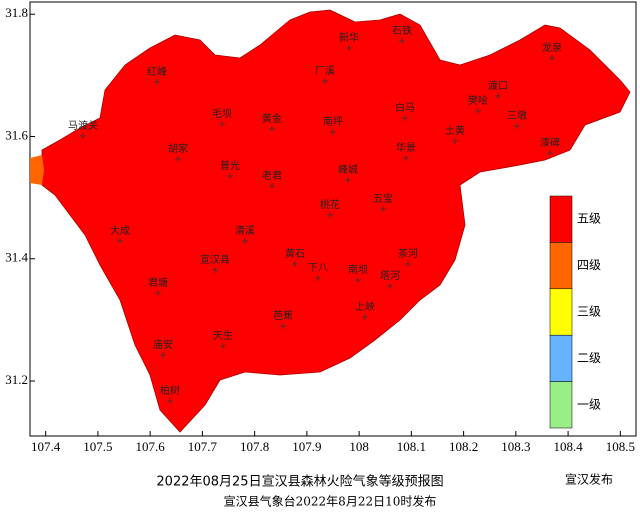 This screenshot has height=516, width=640. What do you see at coordinates (272, 175) in the screenshot?
I see `place-label: 老君` at bounding box center [272, 175].